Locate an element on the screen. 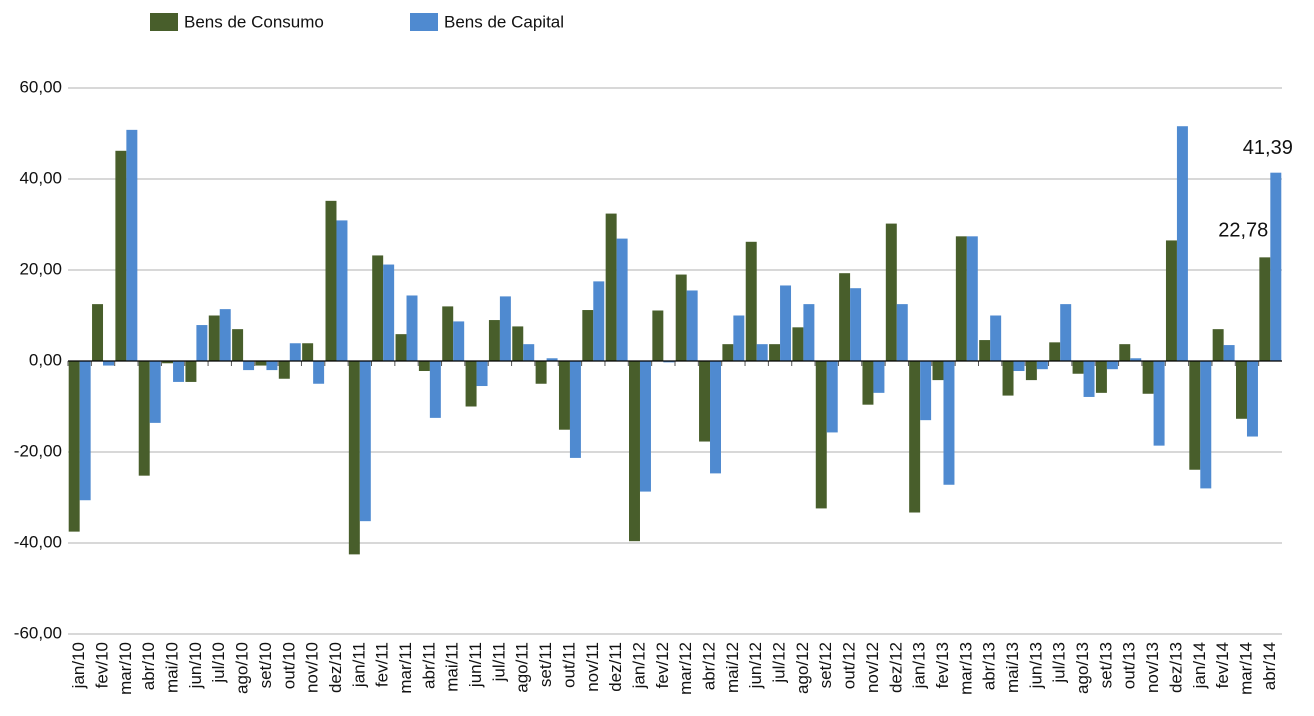 Image resolution: width=1314 pixels, height=716 pixels. y-tick-label: 0,00 is located at coordinates (45, 359).